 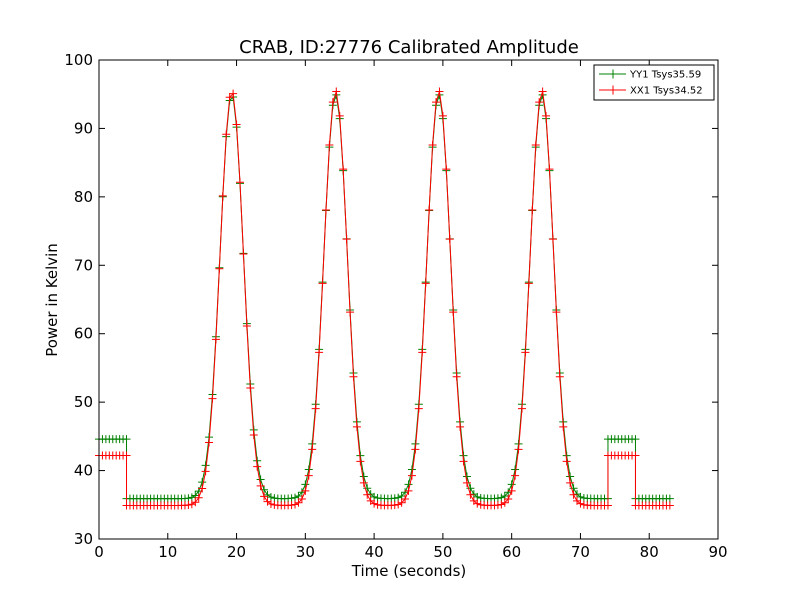 I want to click on y-tick-label: 100, so click(x=78, y=60).